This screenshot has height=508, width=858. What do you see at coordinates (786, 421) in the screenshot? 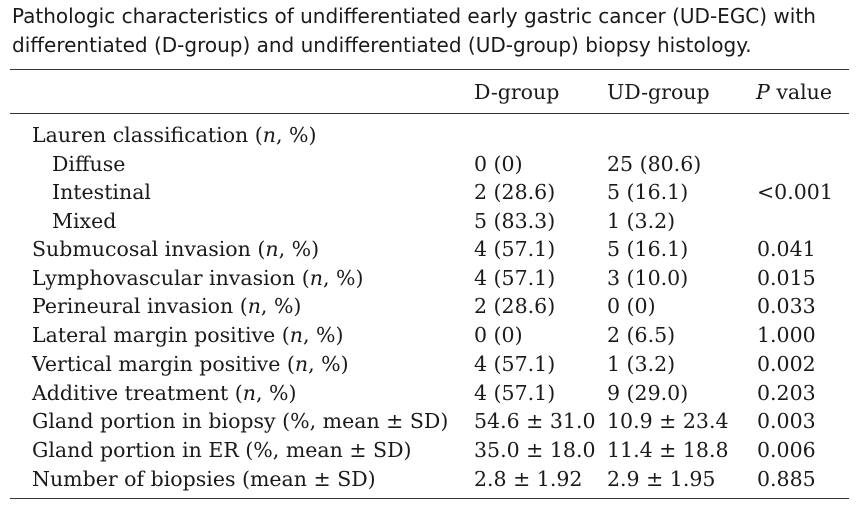
I see `cell-p: 0.003` at bounding box center [786, 421].